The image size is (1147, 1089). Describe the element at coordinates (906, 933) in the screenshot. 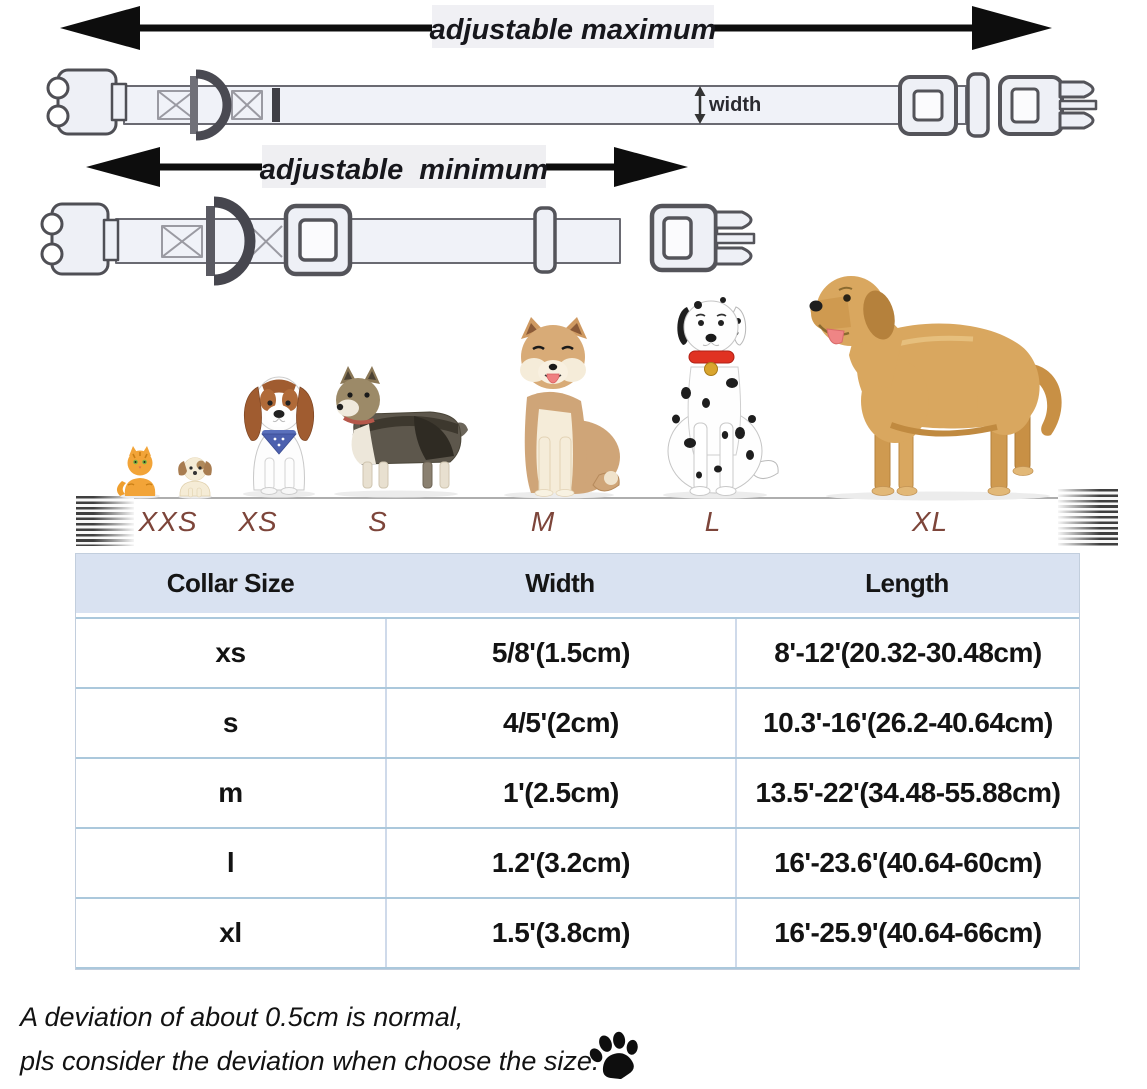

I see `cell-length: 16'-25.9'(40.64-66cm)` at that location.